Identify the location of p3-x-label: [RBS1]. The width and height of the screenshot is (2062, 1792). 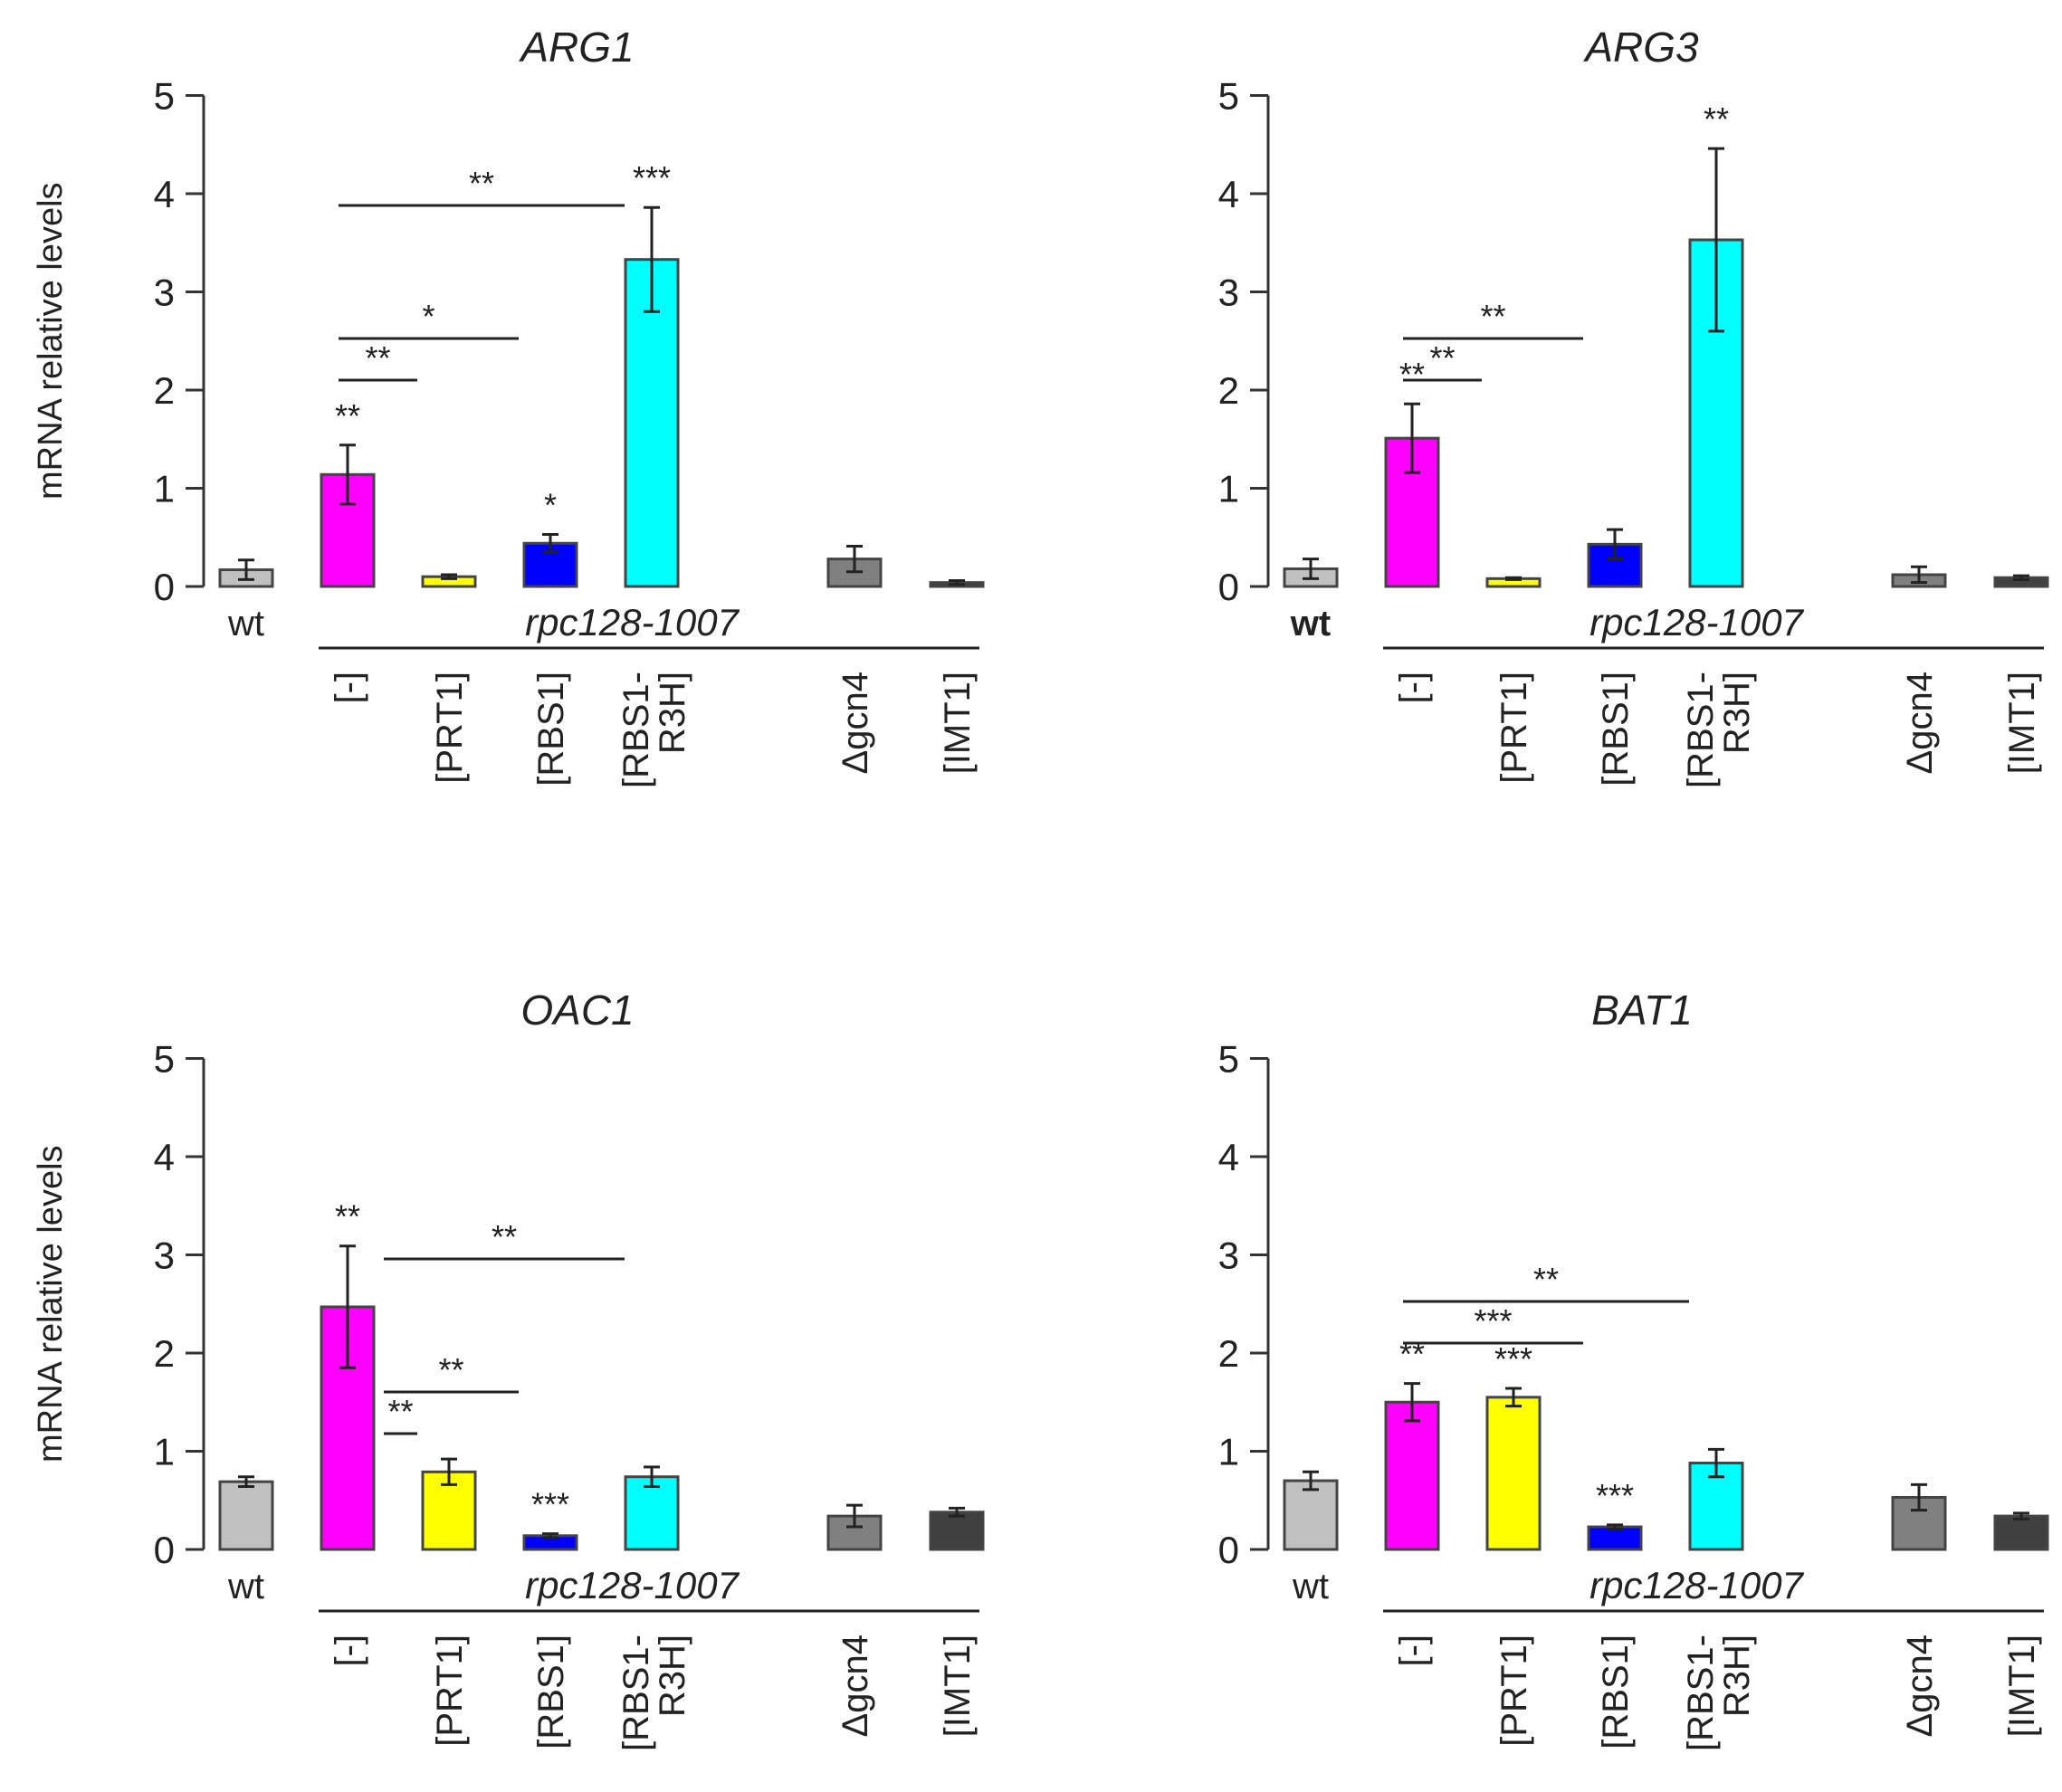
(551, 1692).